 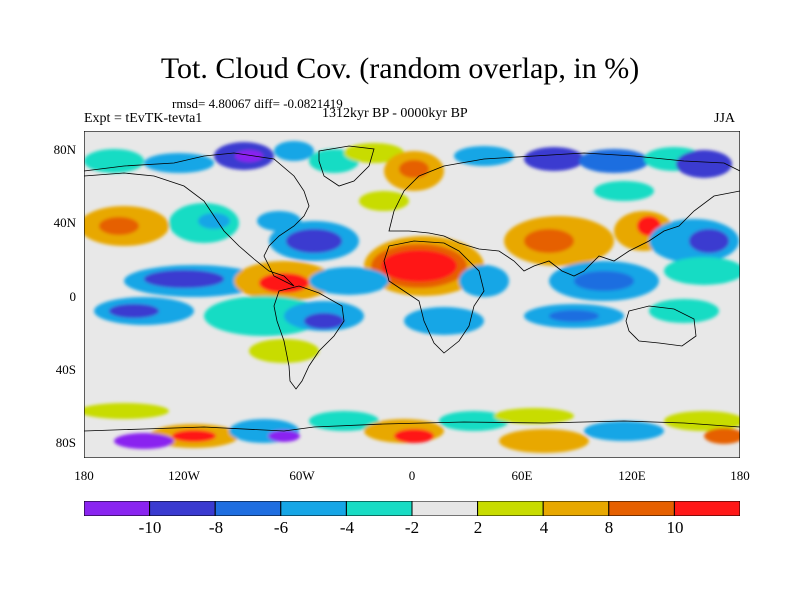 I want to click on colorbar-swatches, so click(x=412, y=508).